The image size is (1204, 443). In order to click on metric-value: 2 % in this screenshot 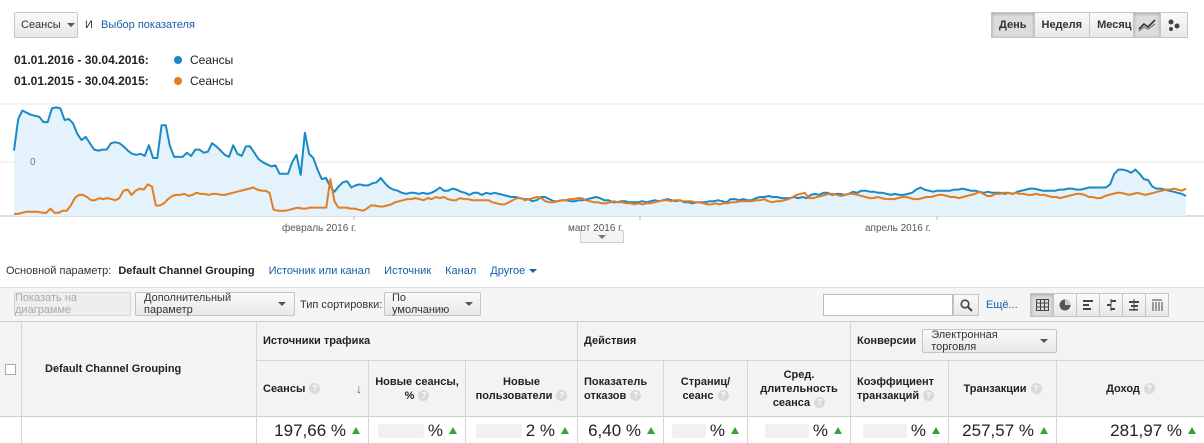, I will do `click(540, 430)`.